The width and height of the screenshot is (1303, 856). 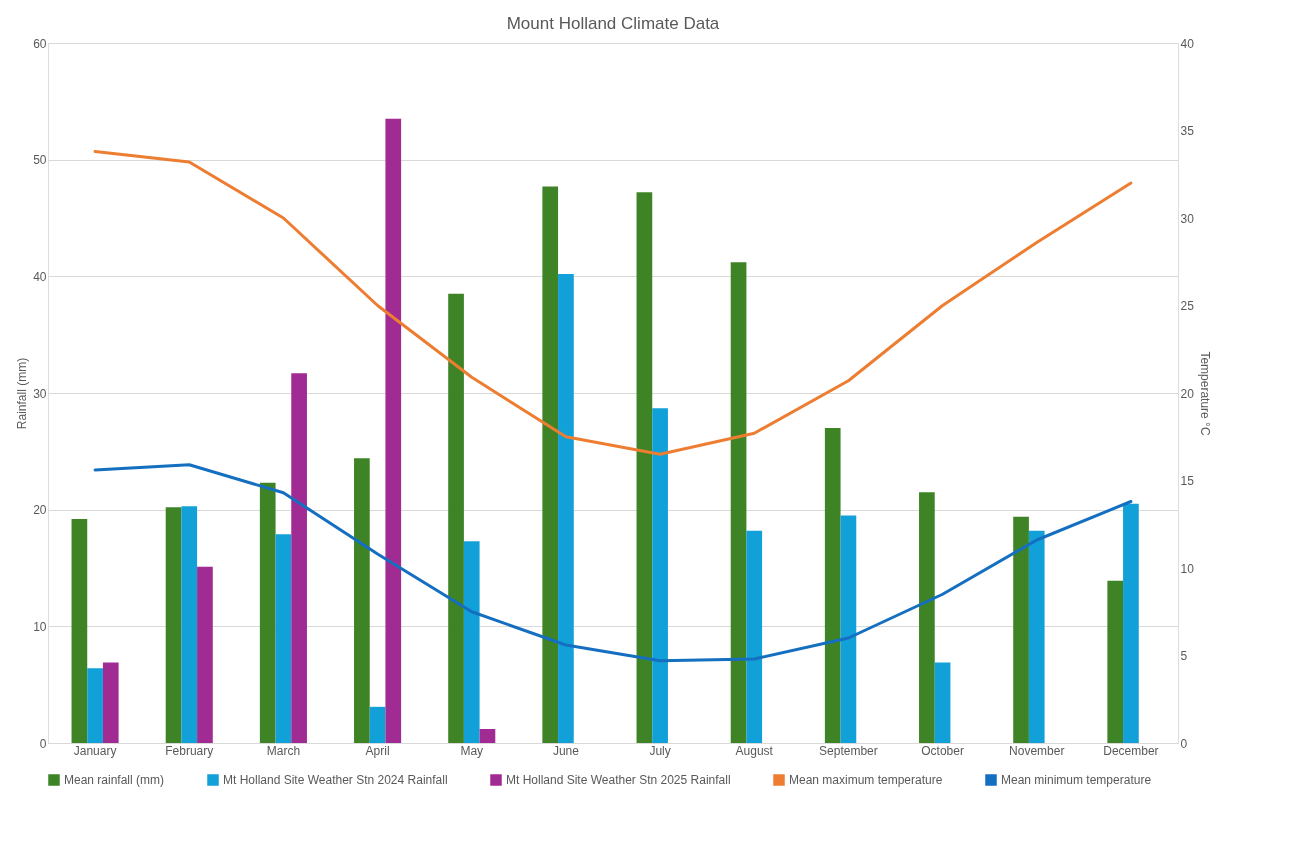 What do you see at coordinates (1187, 481) in the screenshot?
I see `y2-tick-label: 15` at bounding box center [1187, 481].